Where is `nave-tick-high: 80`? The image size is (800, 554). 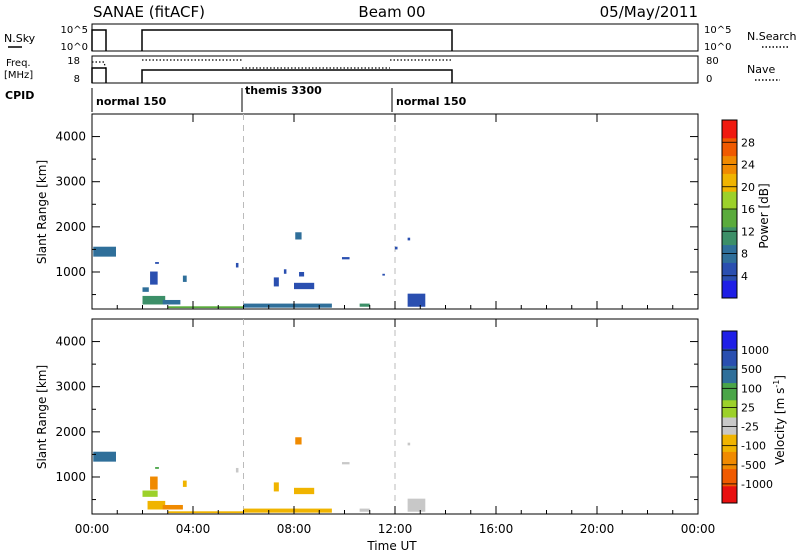 nave-tick-high: 80 is located at coordinates (712, 61).